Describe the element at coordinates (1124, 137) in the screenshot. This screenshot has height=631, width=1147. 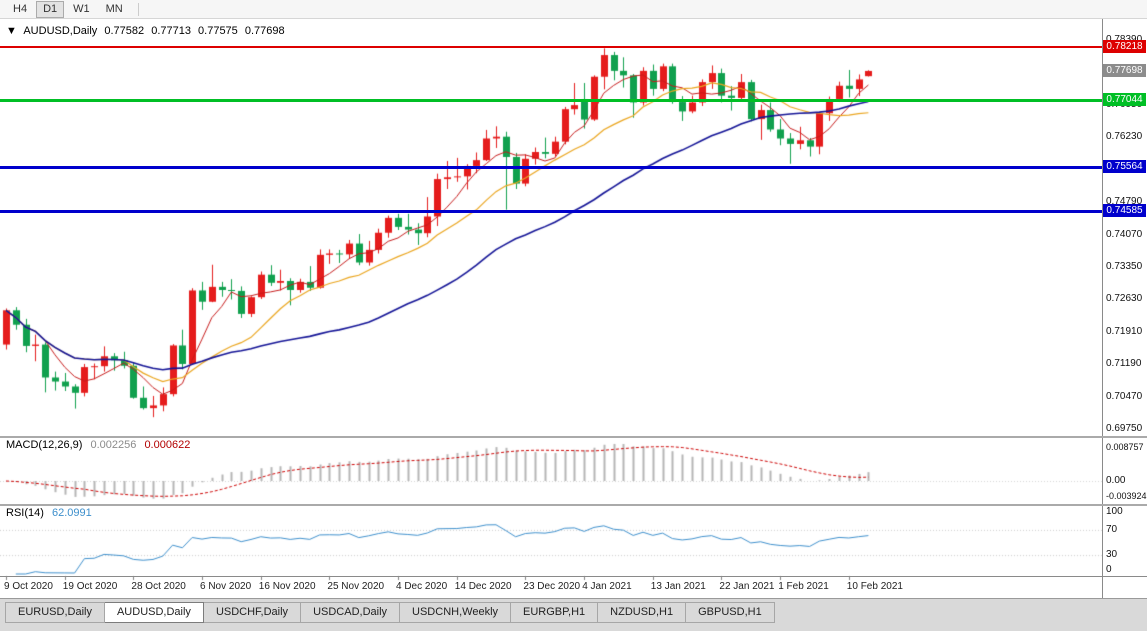
I see `price-tick-label: 0.76230` at that location.